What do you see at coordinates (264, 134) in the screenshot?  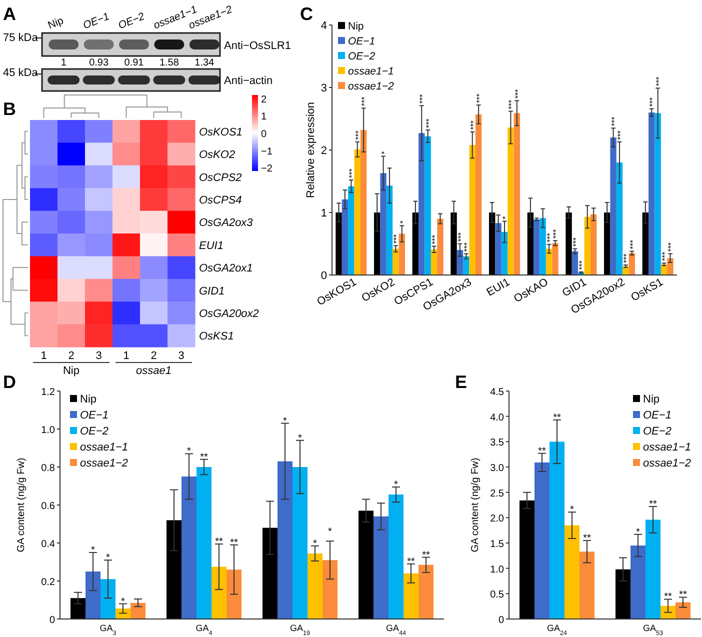 I see `color-bar-label: 0` at bounding box center [264, 134].